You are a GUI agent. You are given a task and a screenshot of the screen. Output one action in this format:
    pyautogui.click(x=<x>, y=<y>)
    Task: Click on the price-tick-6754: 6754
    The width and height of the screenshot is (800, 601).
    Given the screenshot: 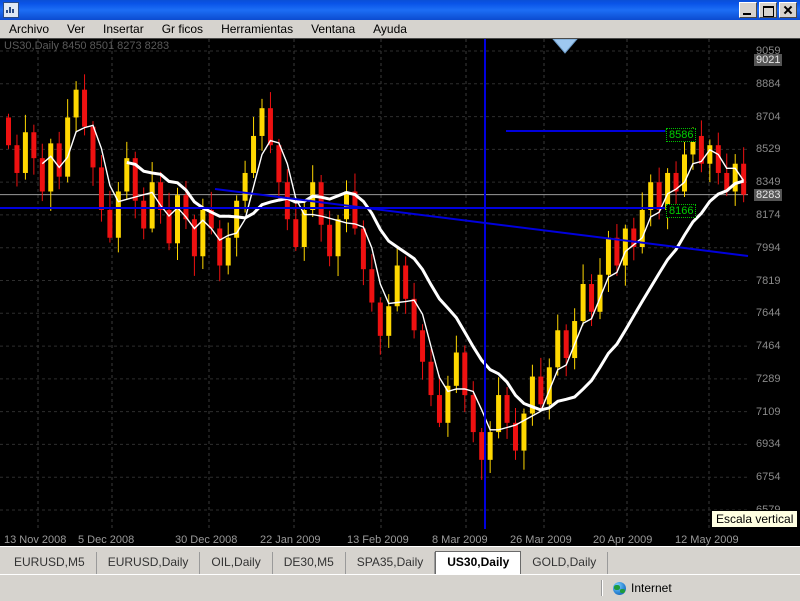 What is the action you would take?
    pyautogui.click(x=768, y=477)
    